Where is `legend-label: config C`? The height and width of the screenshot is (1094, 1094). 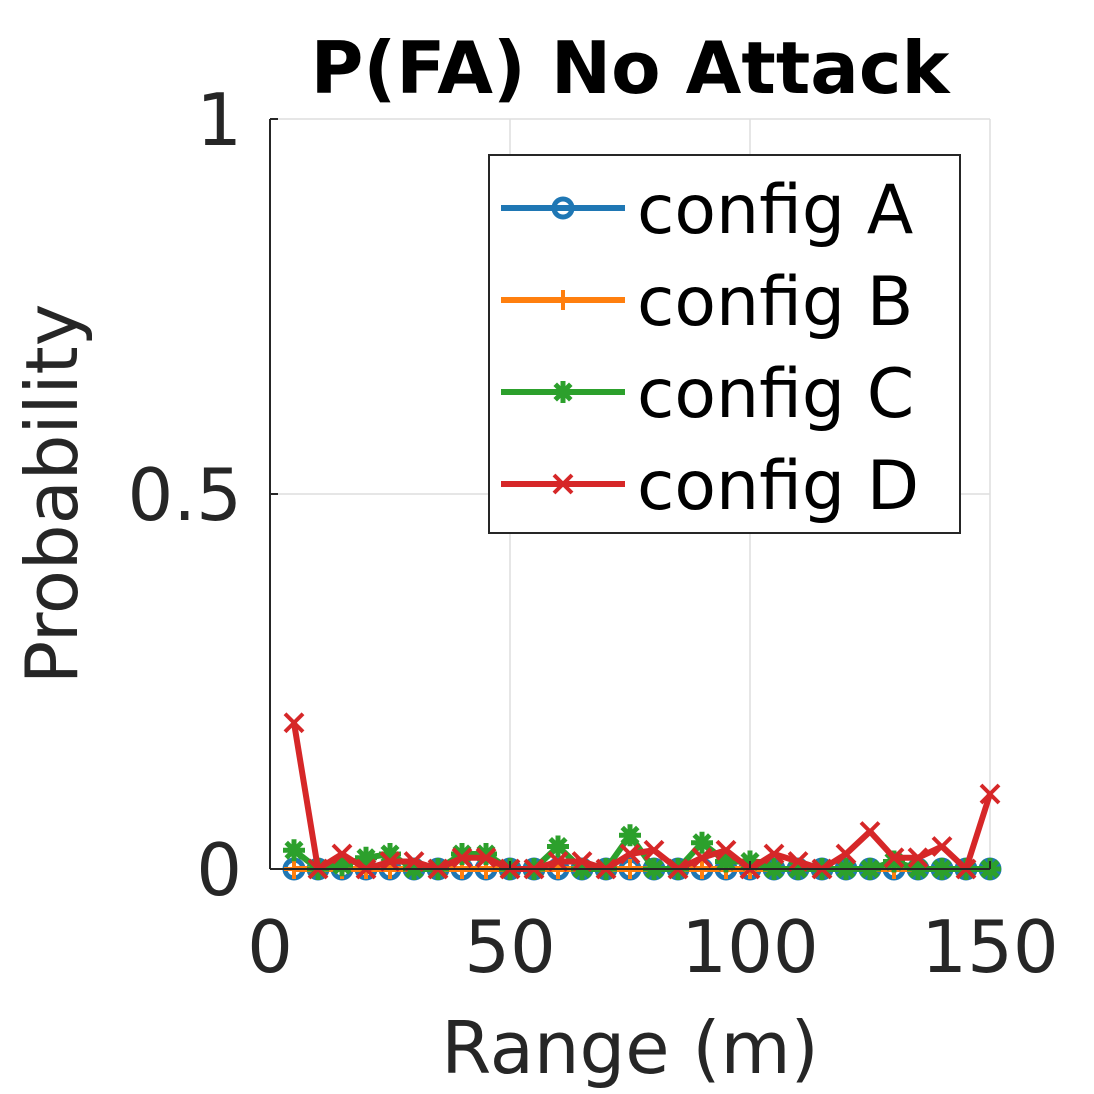 legend-label: config C is located at coordinates (775, 394).